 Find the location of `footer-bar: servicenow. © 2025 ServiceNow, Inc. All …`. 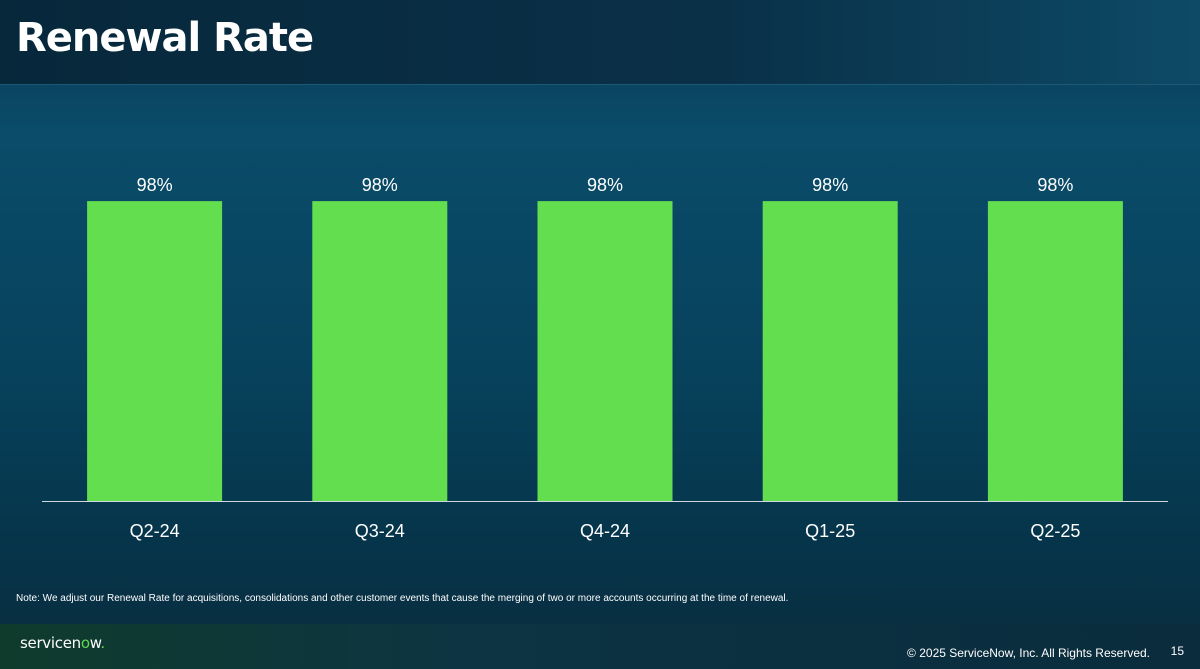

footer-bar: servicenow. © 2025 ServiceNow, Inc. All … is located at coordinates (600, 646).